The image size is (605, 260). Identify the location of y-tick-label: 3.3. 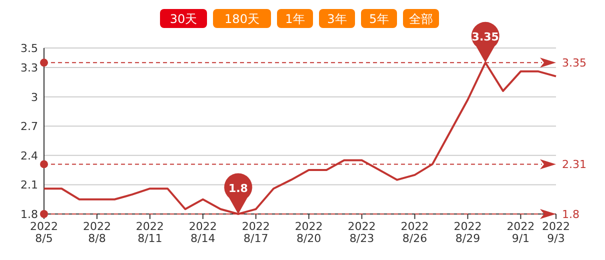
(29, 68).